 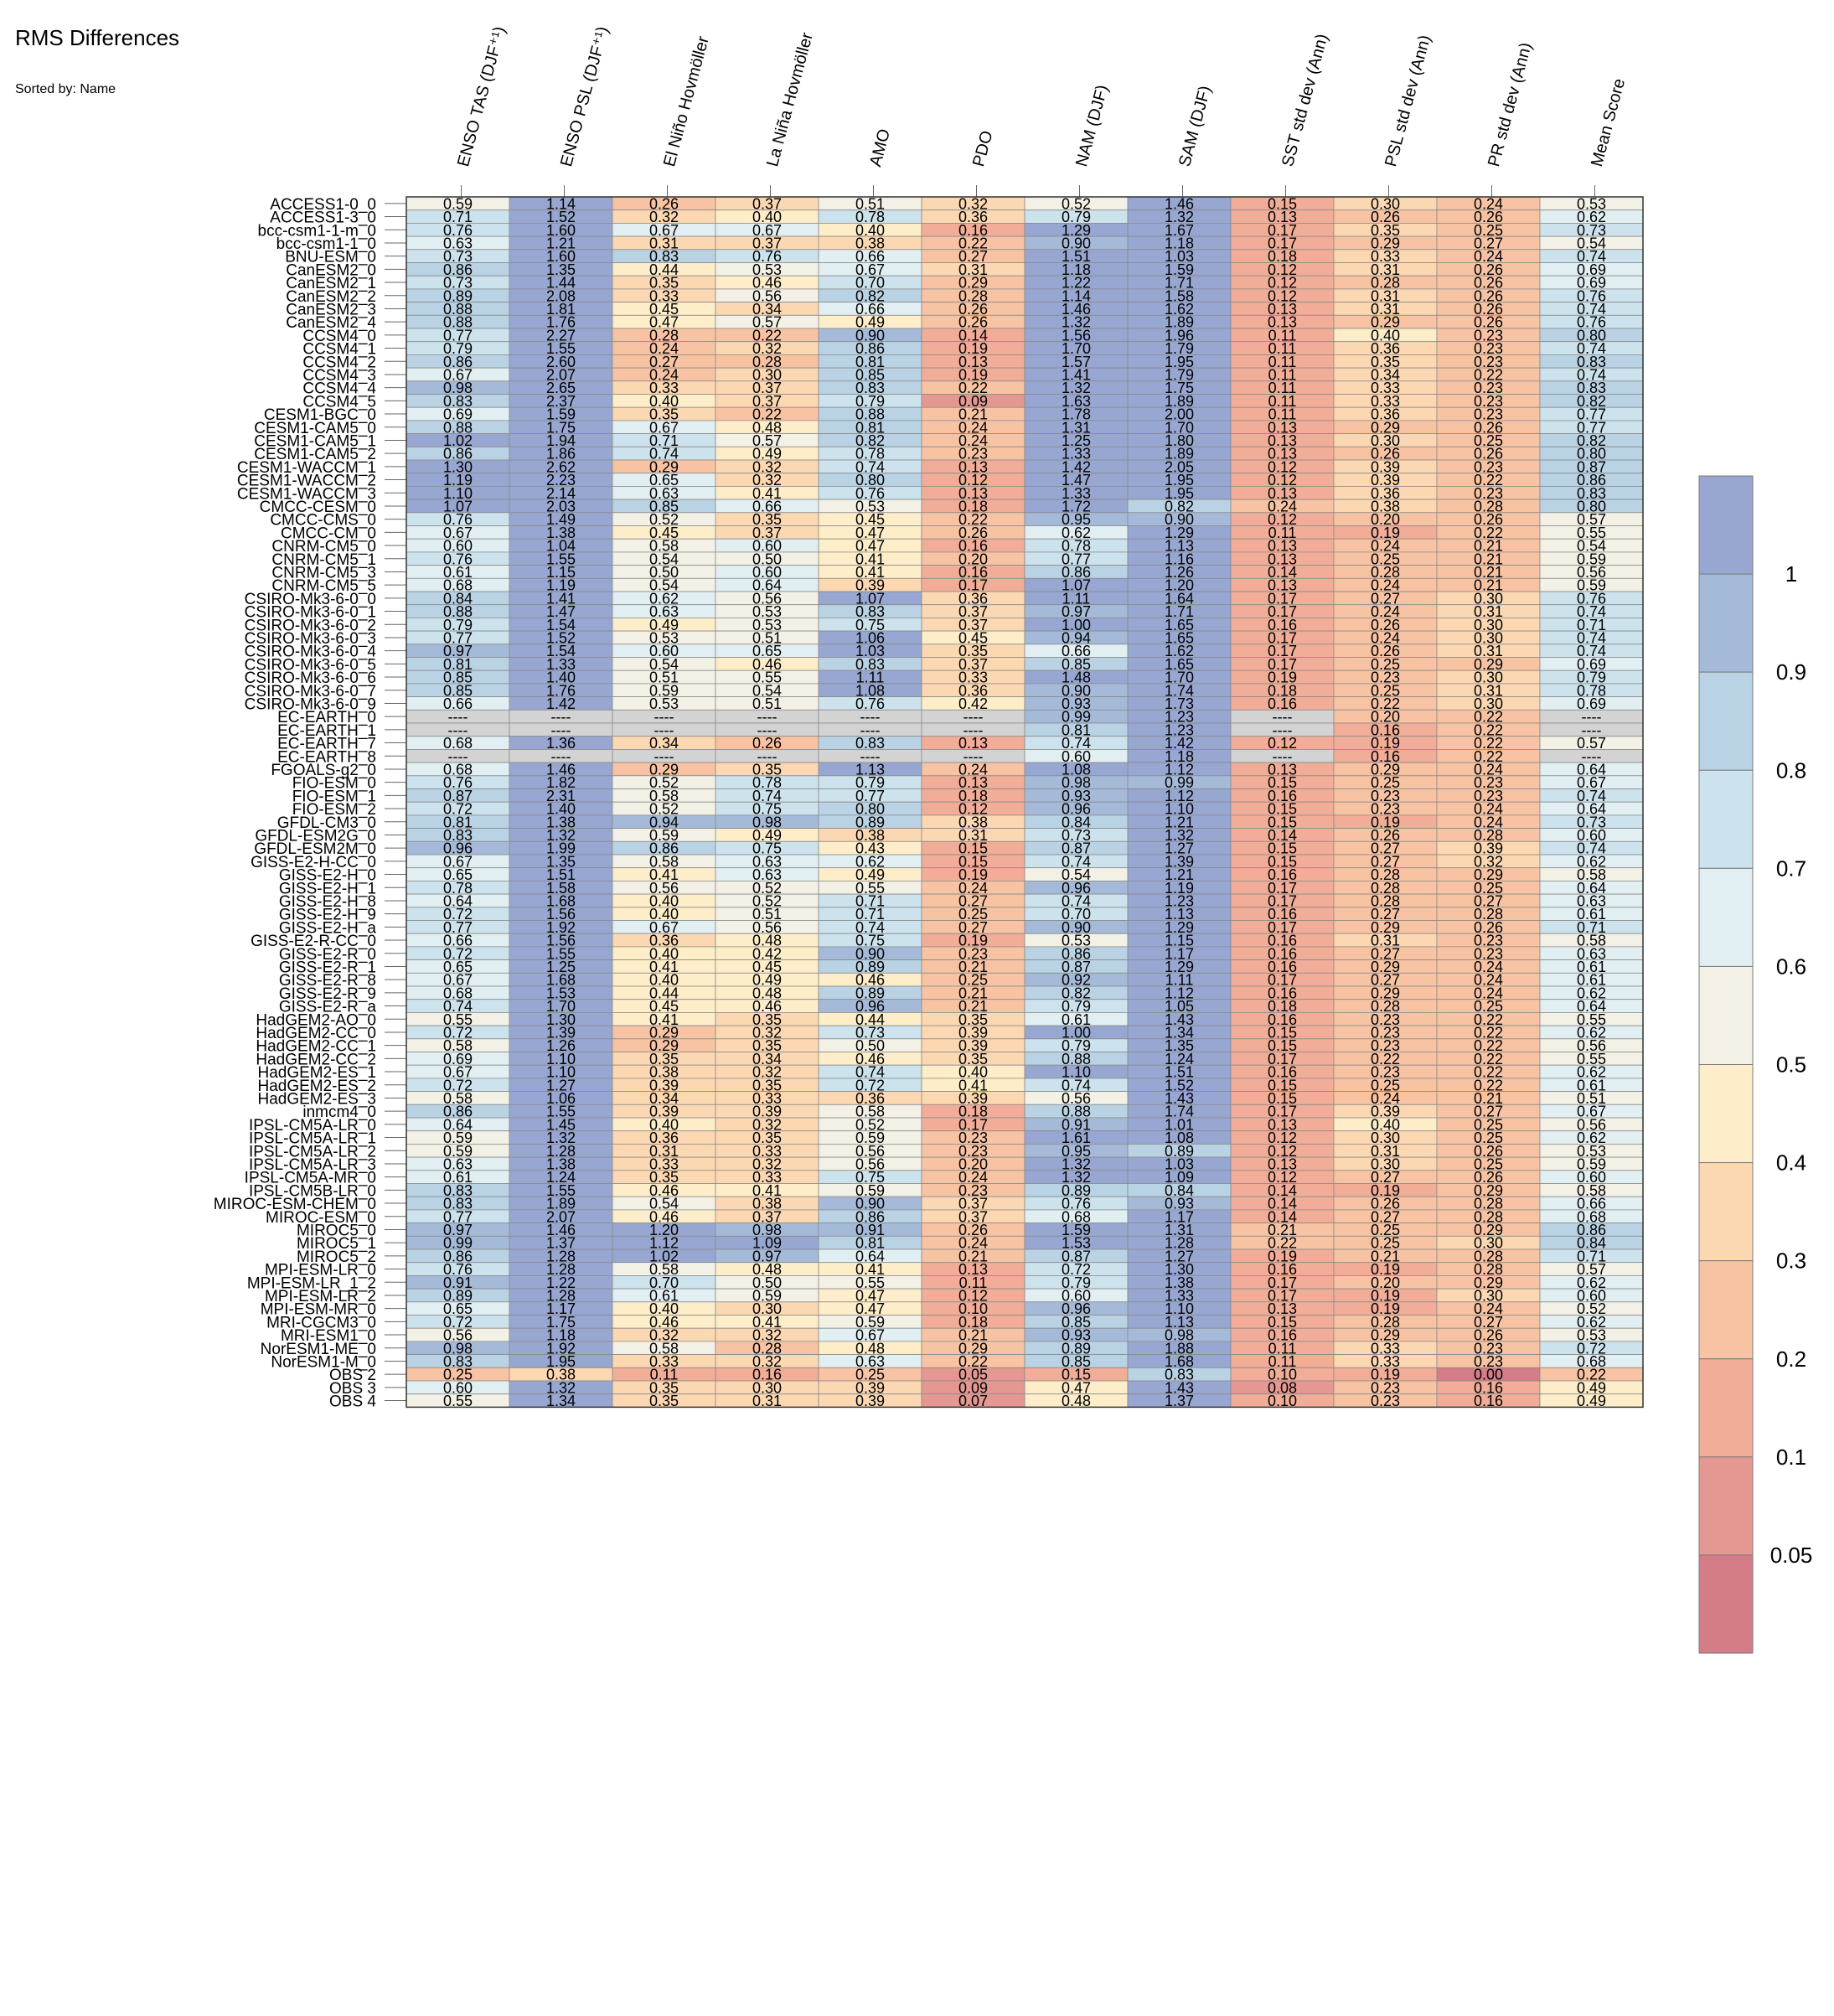 What do you see at coordinates (1489, 848) in the screenshot?
I see `cell-value: 0.39` at bounding box center [1489, 848].